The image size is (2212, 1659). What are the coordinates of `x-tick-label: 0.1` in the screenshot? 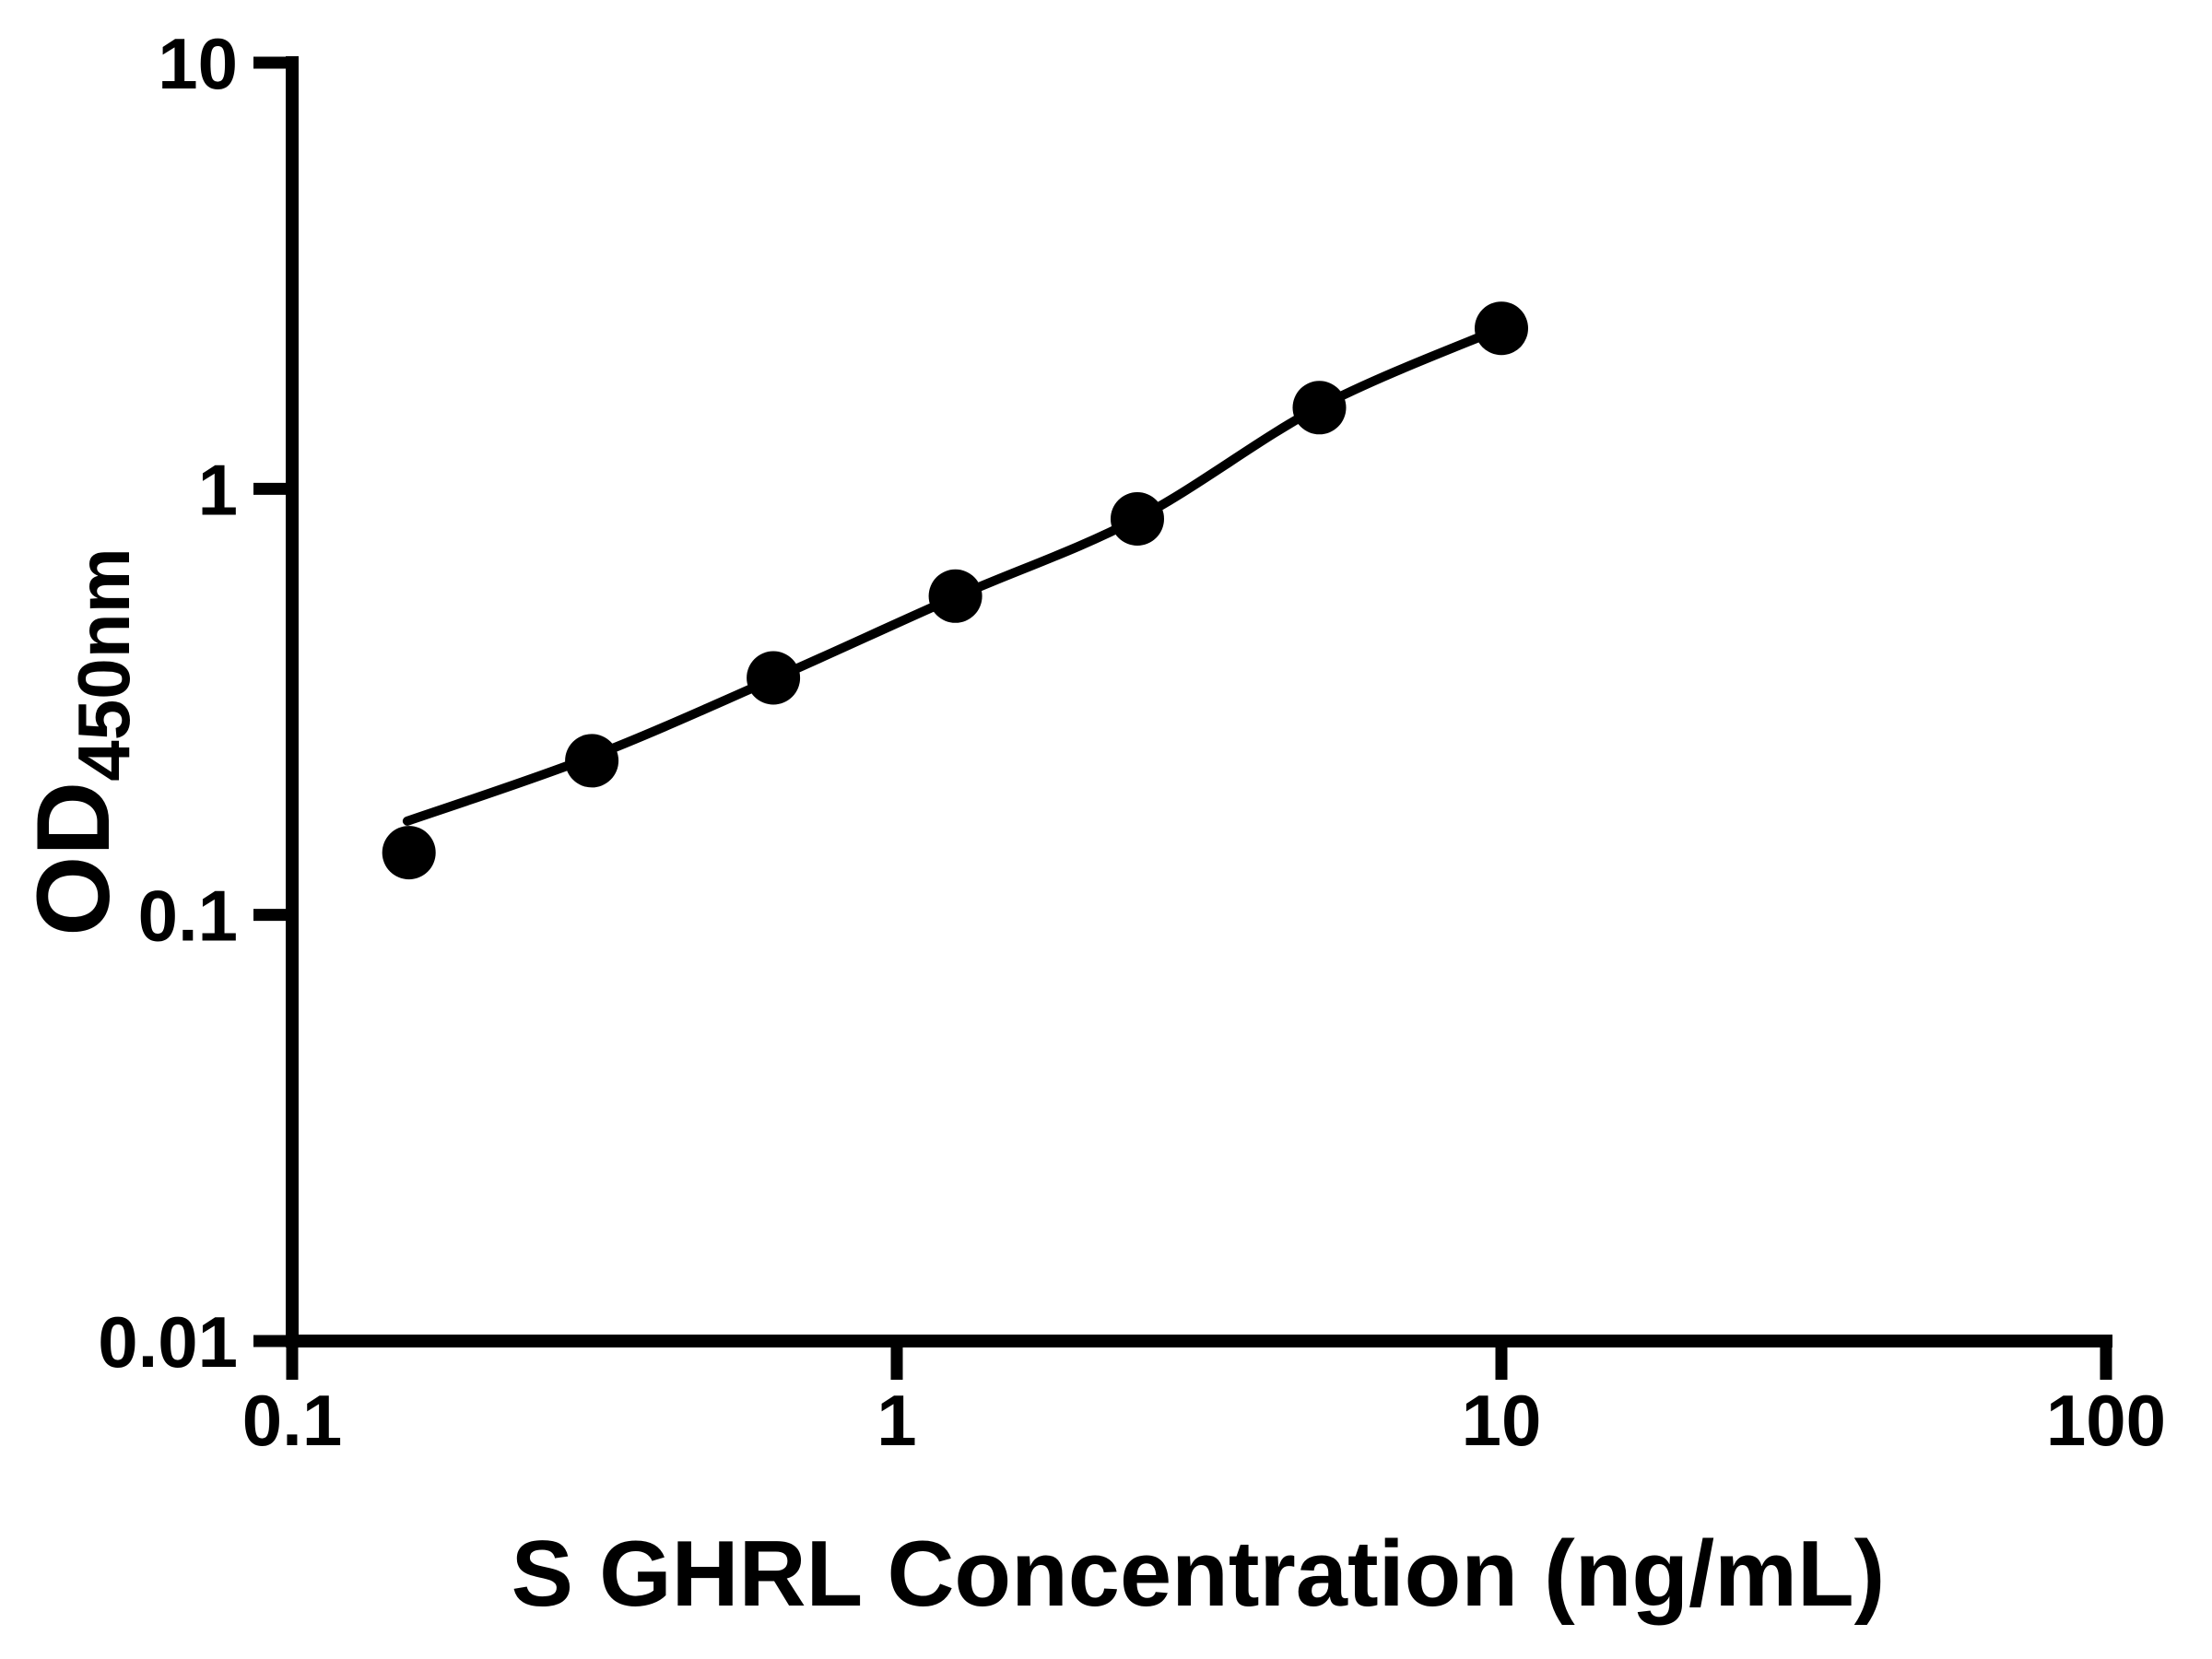 It's located at (292, 1420).